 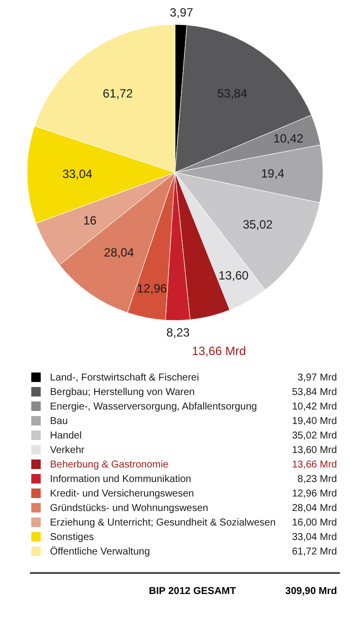 What do you see at coordinates (68, 450) in the screenshot?
I see `legend-label: Verkehr` at bounding box center [68, 450].